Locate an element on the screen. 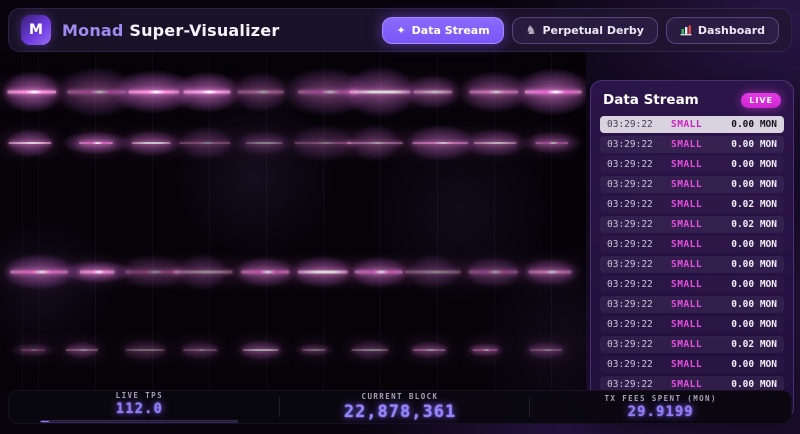 The image size is (800, 434). stat-label: LIVE TPS is located at coordinates (139, 395).